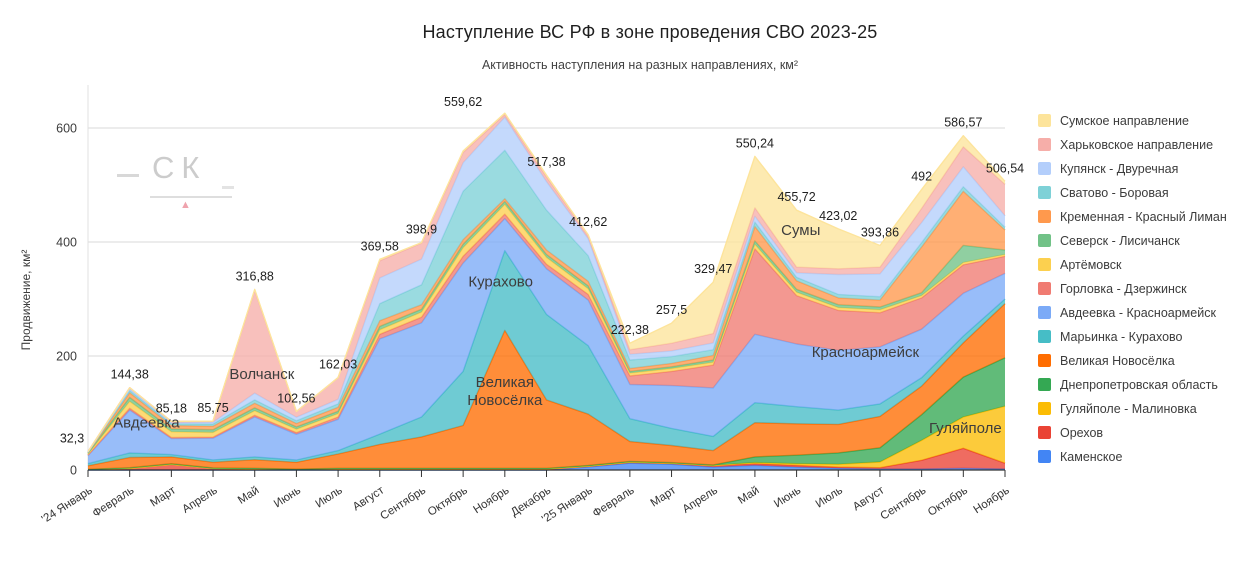  Describe the element at coordinates (1132, 432) in the screenshot. I see `legend-item: Орехов` at that location.